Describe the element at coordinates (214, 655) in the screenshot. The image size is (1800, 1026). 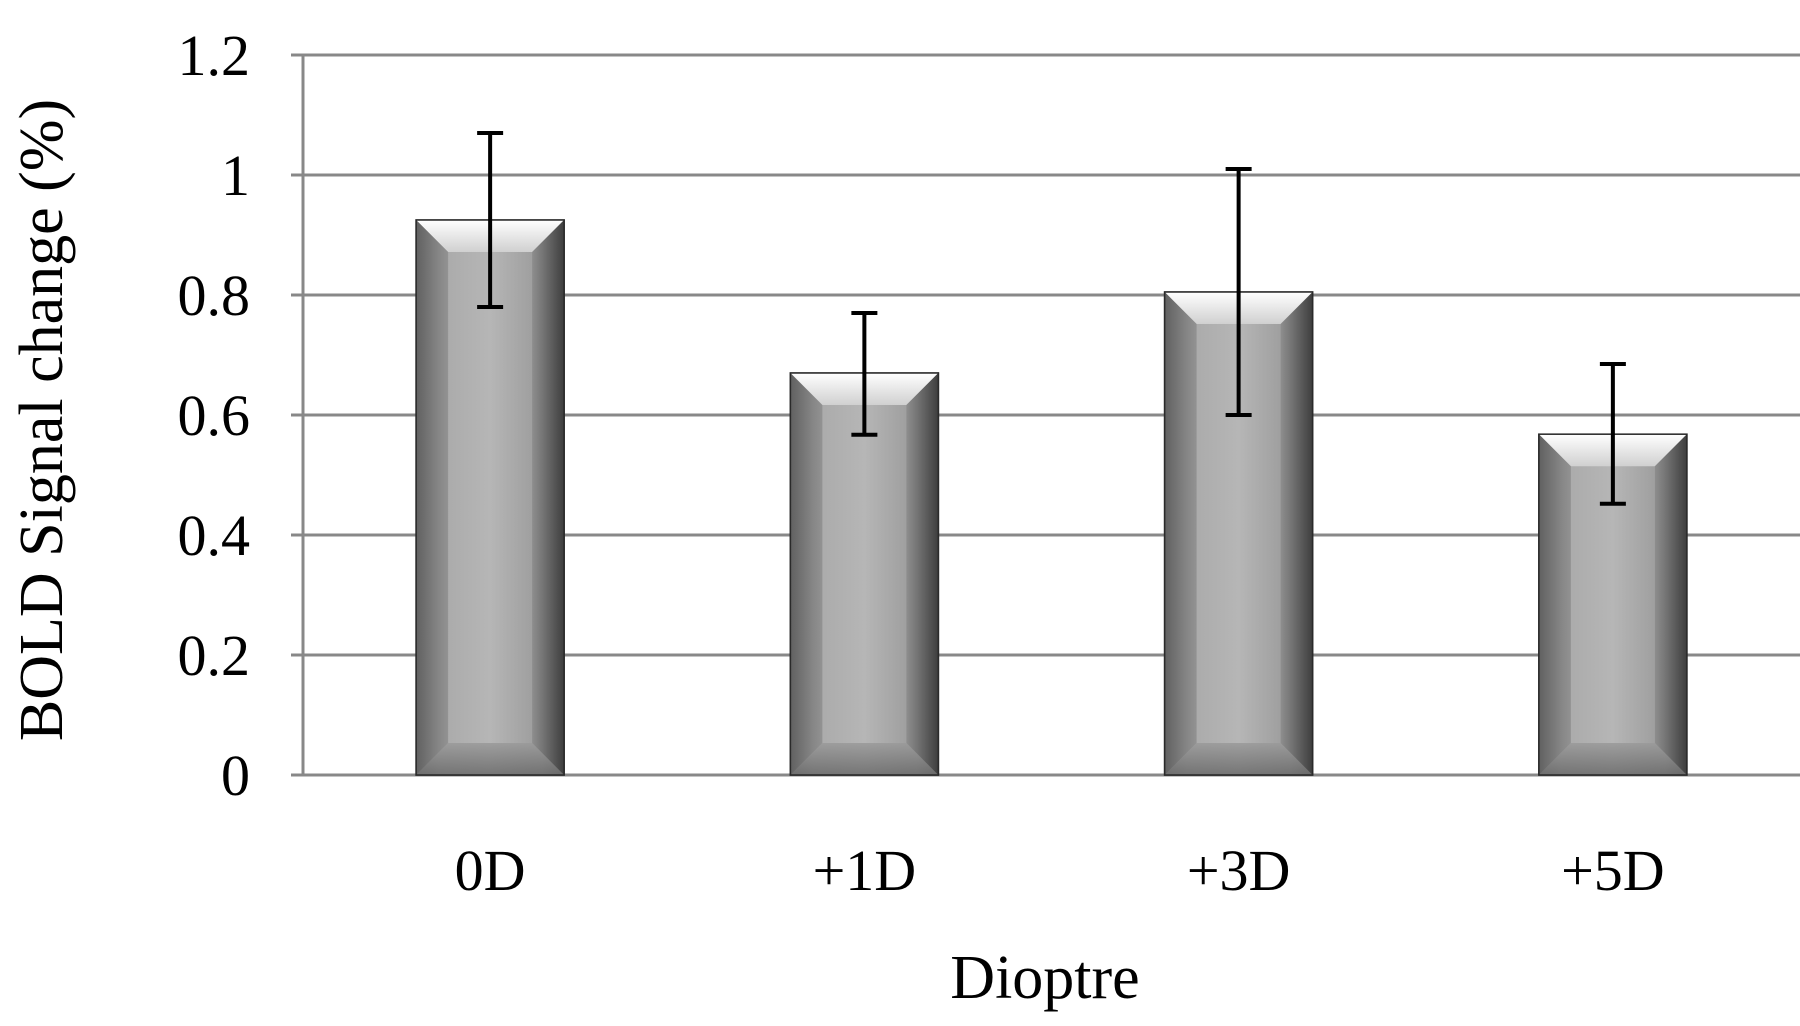
I see `y-tick-label: 0.2` at that location.